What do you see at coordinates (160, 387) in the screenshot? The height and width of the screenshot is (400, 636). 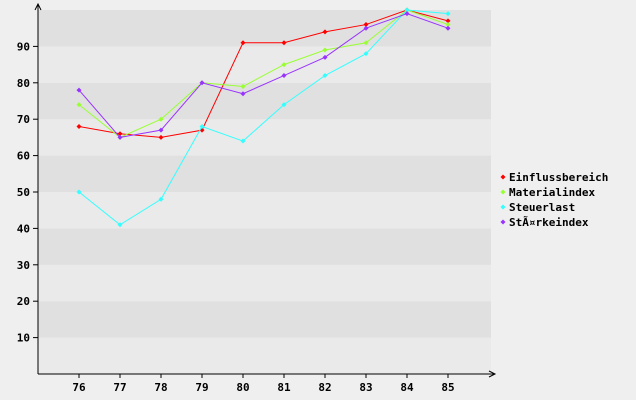 I see `x-tick-label: 78` at bounding box center [160, 387].